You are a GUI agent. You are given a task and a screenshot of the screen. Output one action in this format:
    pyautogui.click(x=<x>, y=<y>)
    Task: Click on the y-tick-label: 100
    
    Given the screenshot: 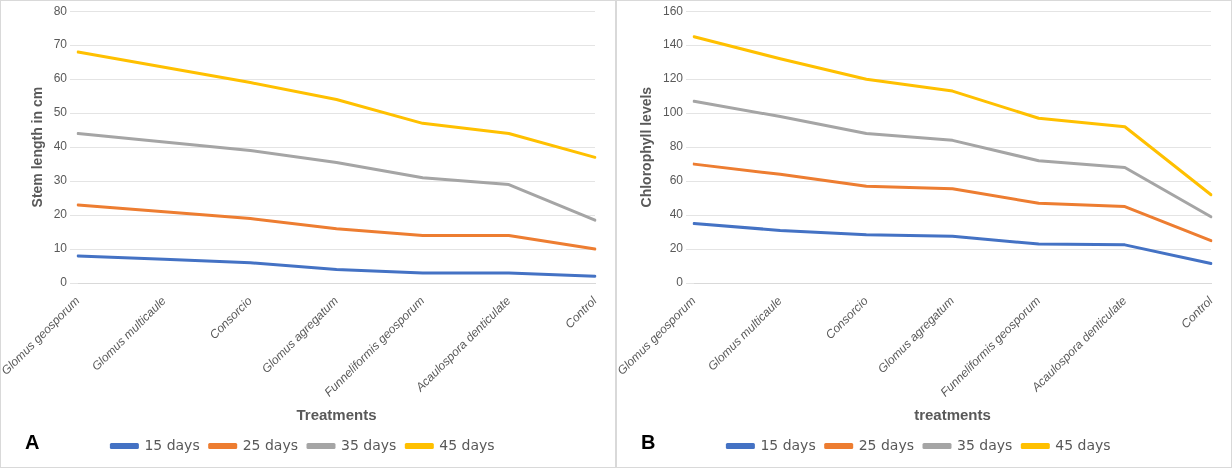 What is the action you would take?
    pyautogui.click(x=673, y=112)
    